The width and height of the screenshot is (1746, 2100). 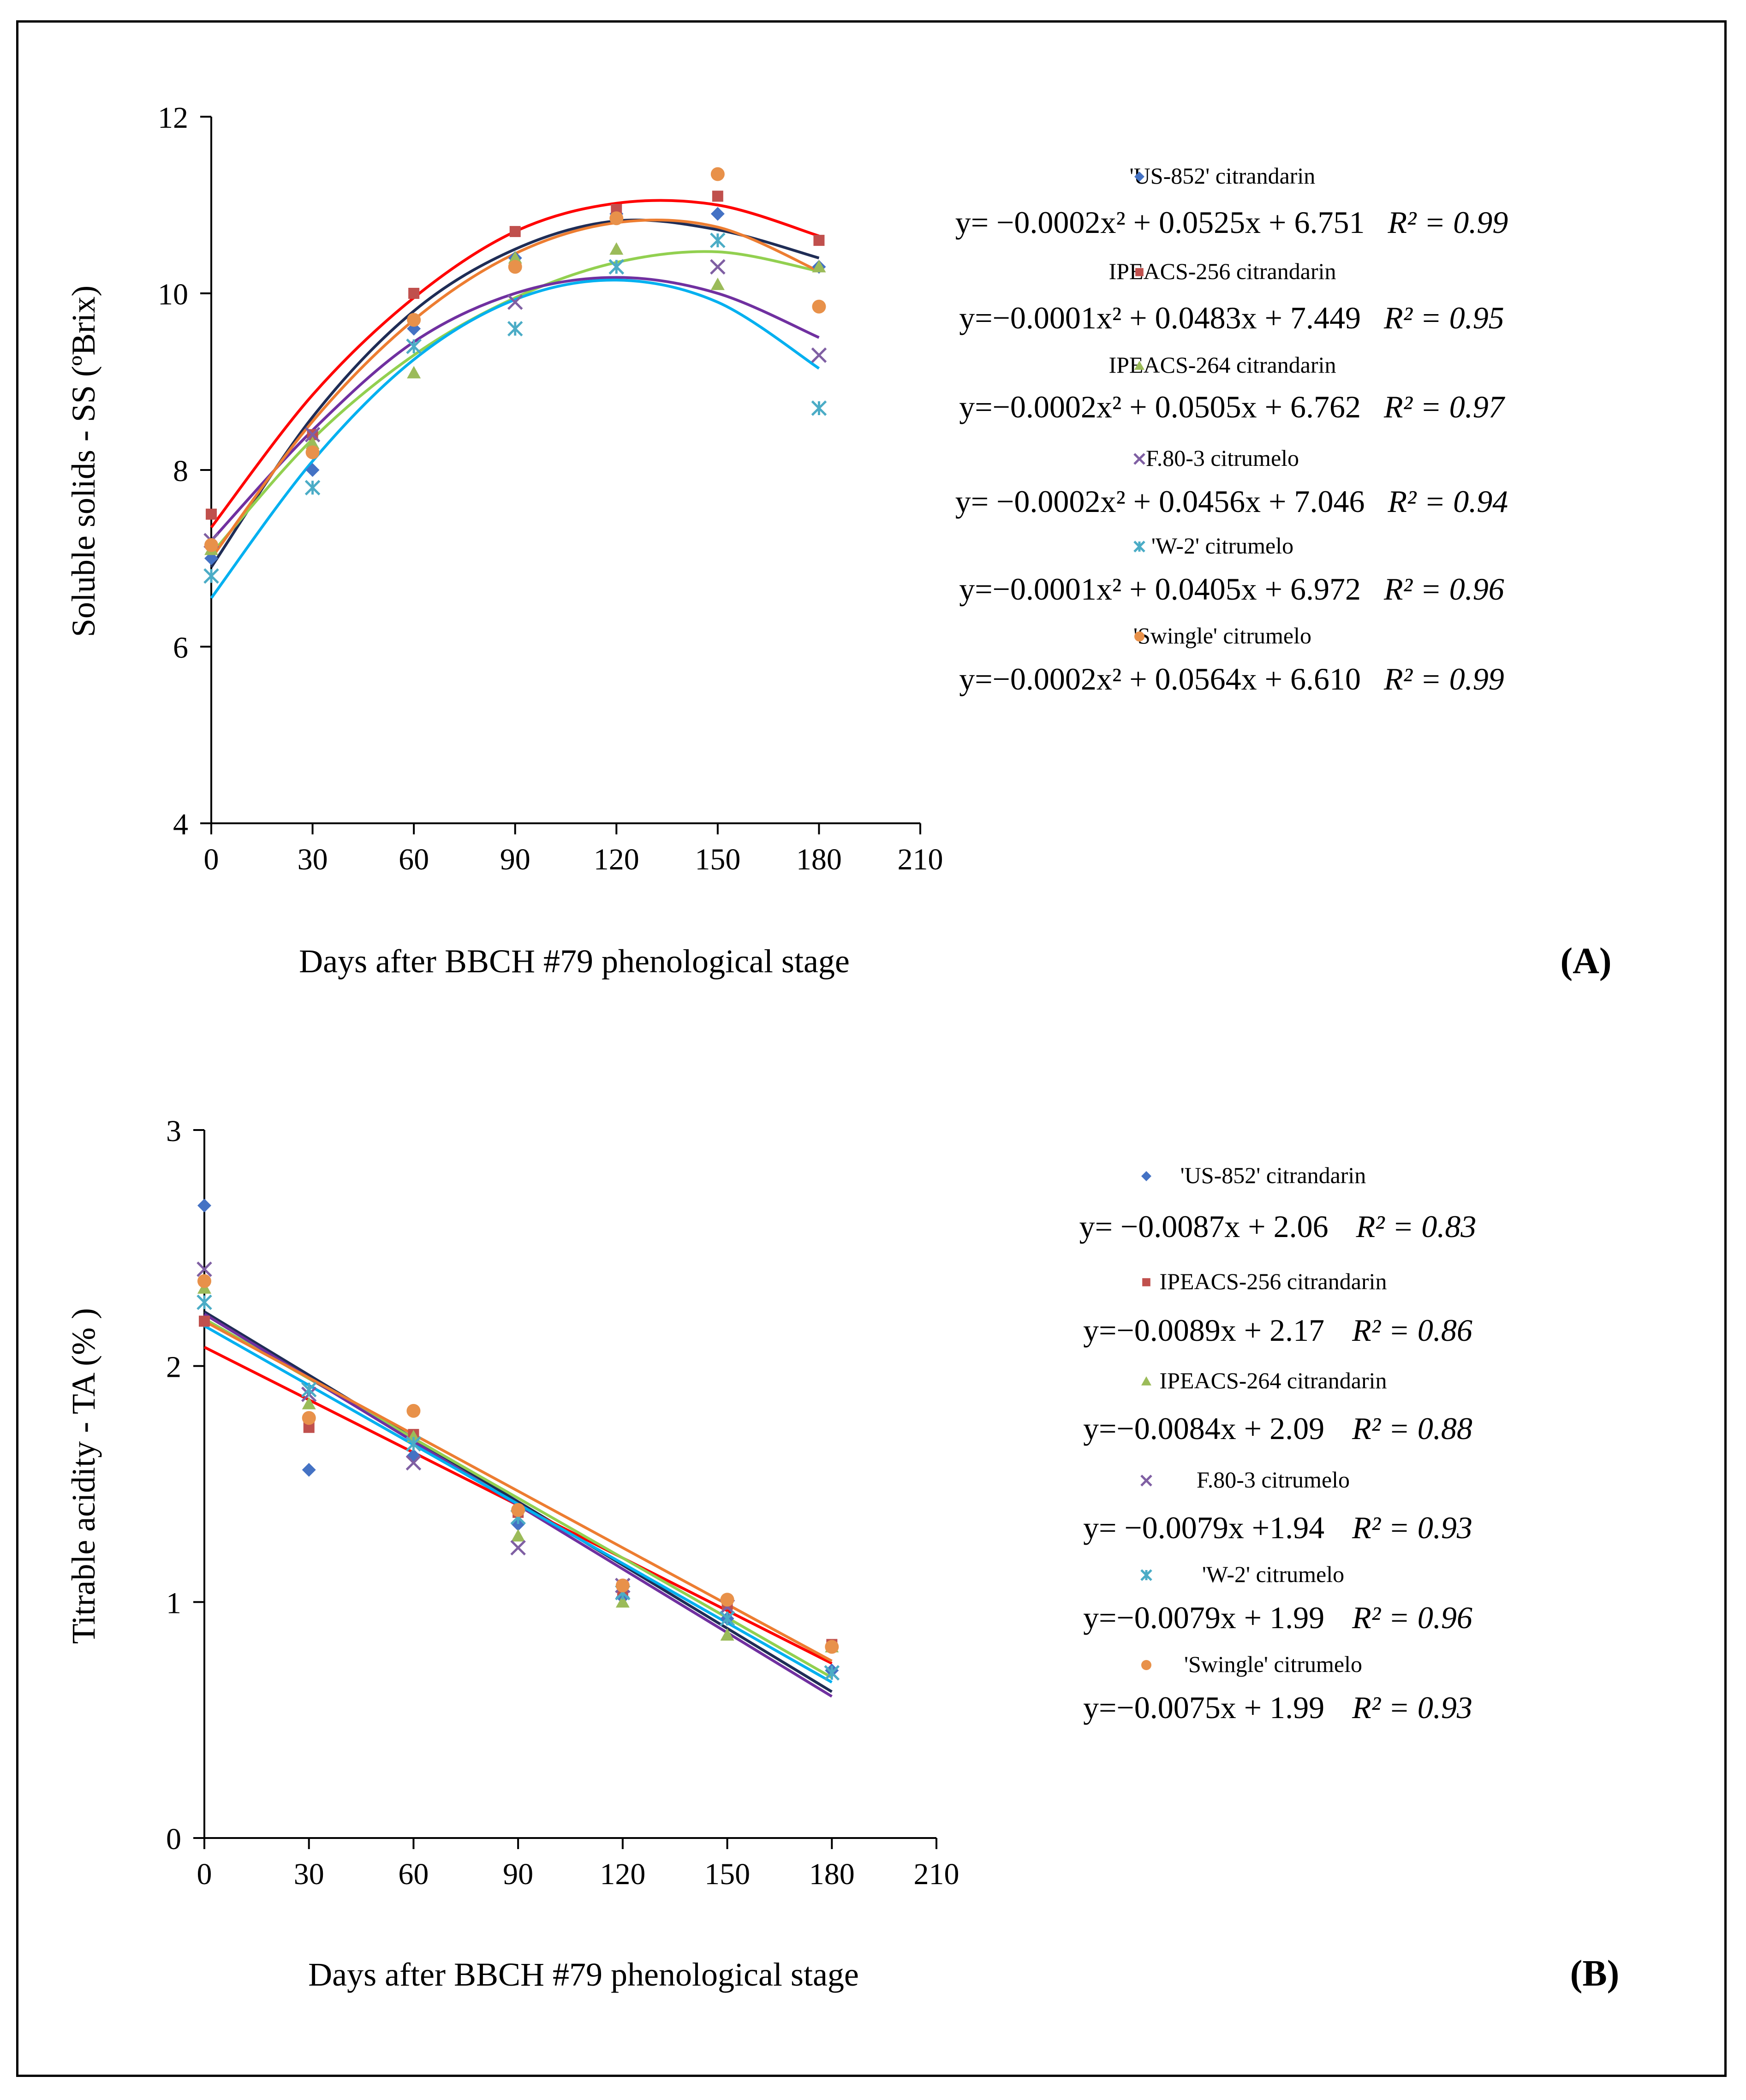 What do you see at coordinates (211, 860) in the screenshot?
I see `panel-a-x-tick-label: 0` at bounding box center [211, 860].